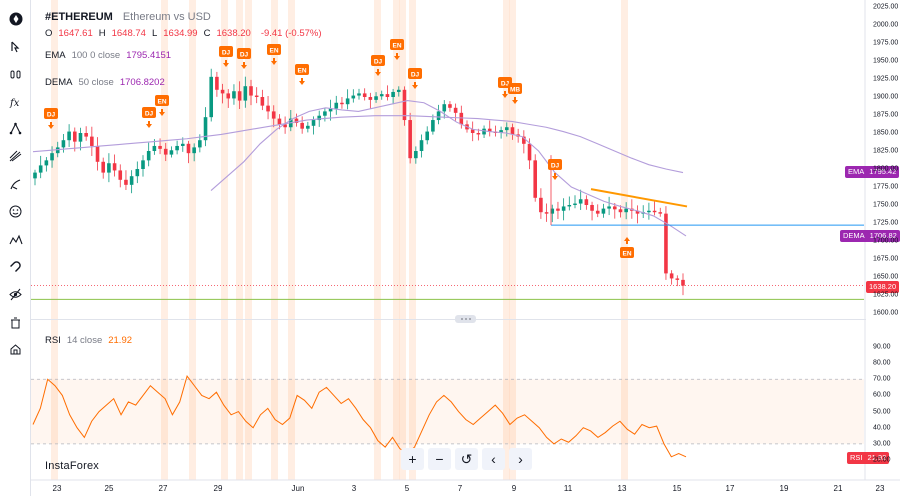 This screenshot has width=900, height=496. Describe the element at coordinates (886, 115) in the screenshot. I see `price-tick-label: 1875.00` at that location.